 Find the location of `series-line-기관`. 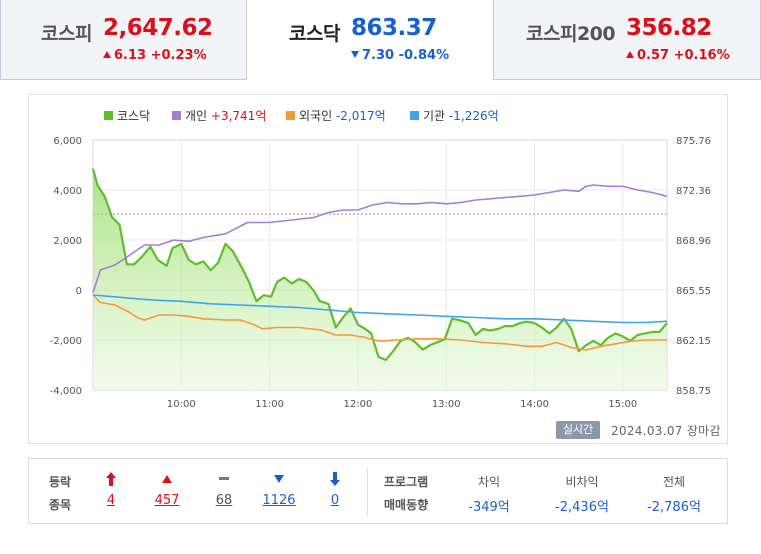

series-line-기관 is located at coordinates (380, 309).